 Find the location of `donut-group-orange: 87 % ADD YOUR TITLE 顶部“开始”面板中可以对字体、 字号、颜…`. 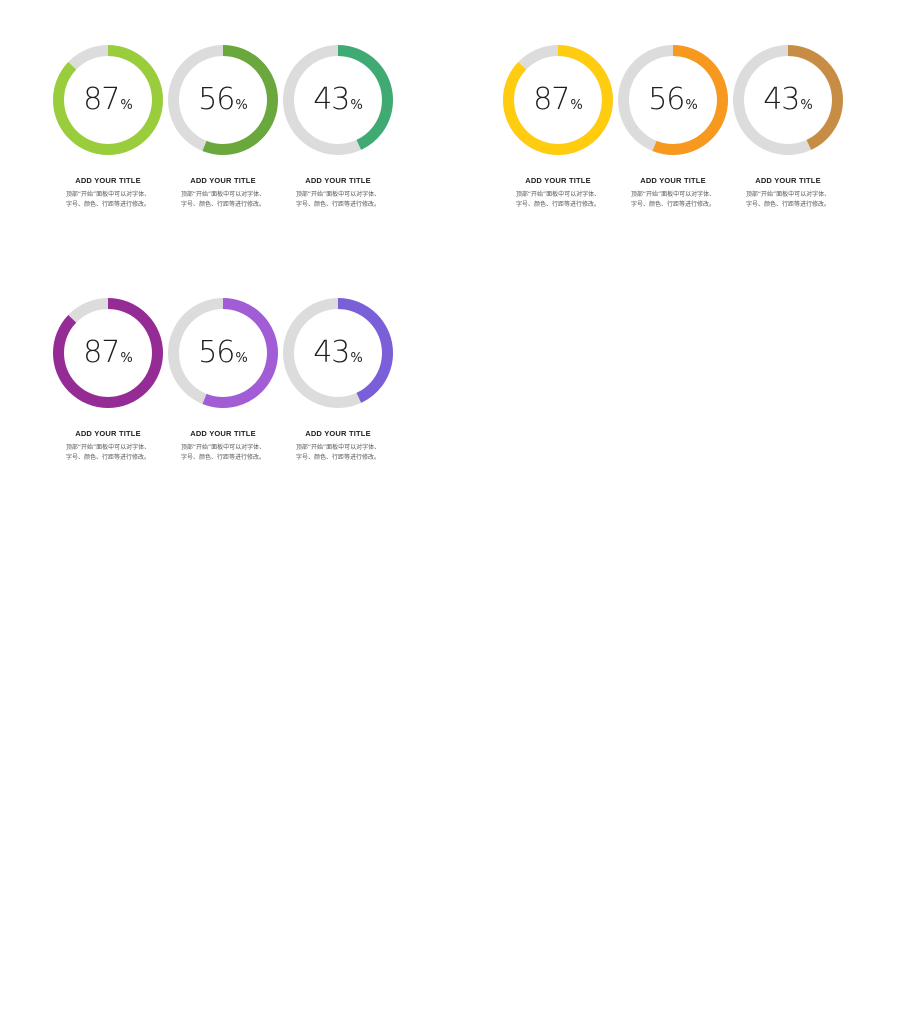

donut-group-orange: 87 % ADD YOUR TITLE 顶部“开始”面板中可以对字体、 字号、颜… is located at coordinates (672, 135).